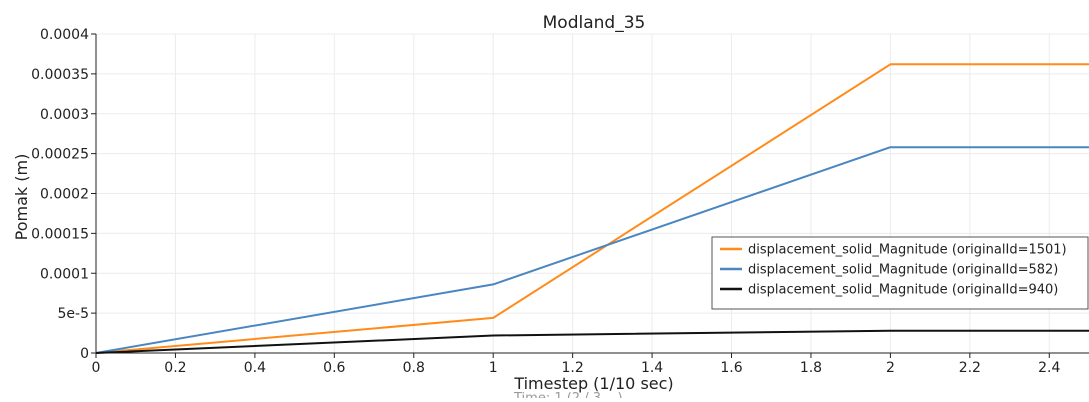 This screenshot has width=1089, height=402. Describe the element at coordinates (568, 394) in the screenshot. I see `time-caption: Time: 1 (2 / 3 ...)` at that location.